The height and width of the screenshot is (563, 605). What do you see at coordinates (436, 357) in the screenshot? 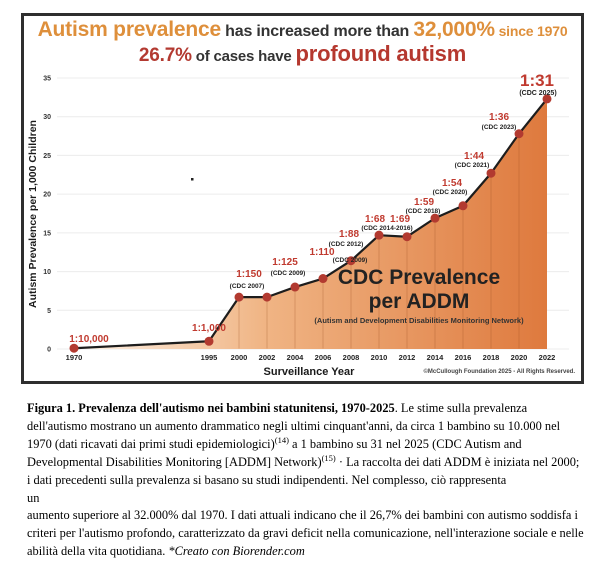
I see `x-tick-label-2014: 2014` at bounding box center [436, 357].